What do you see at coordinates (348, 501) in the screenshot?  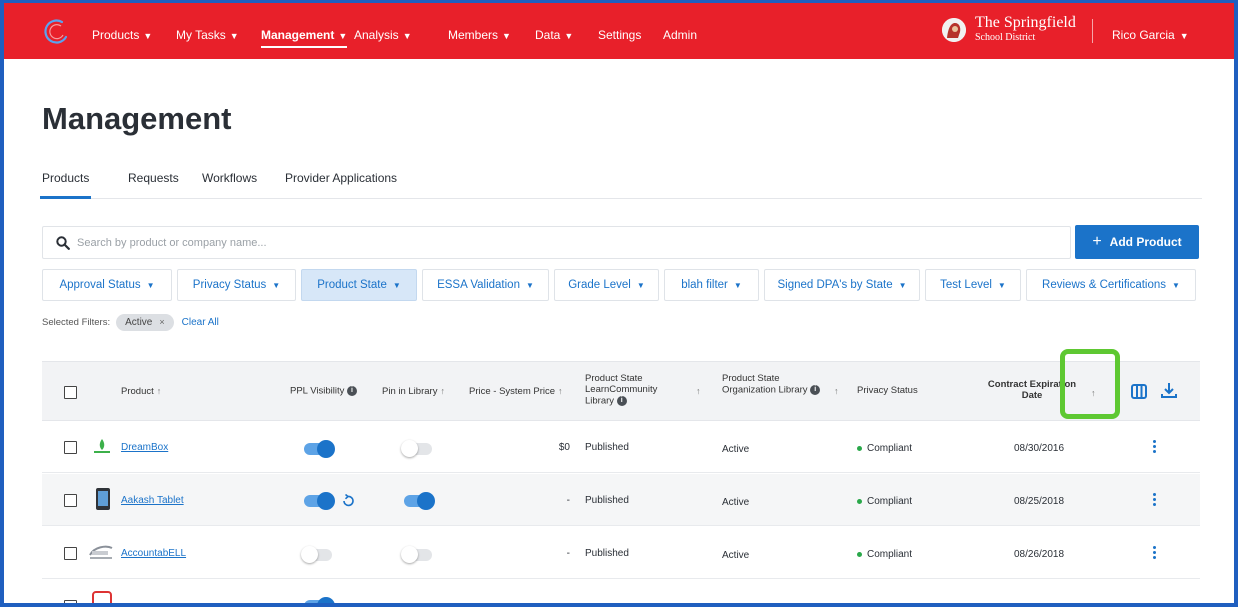 I see `restore-icon` at bounding box center [348, 501].